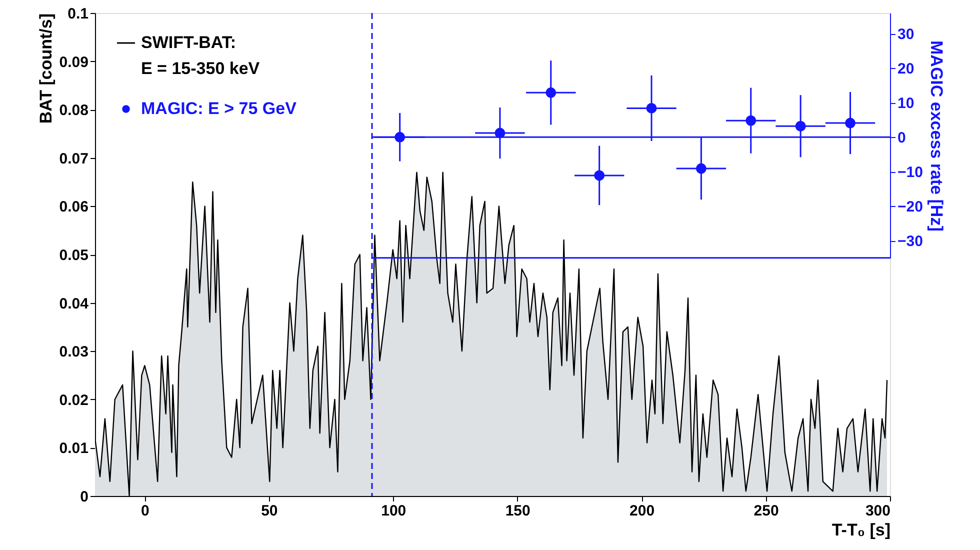 The width and height of the screenshot is (980, 550). Describe the element at coordinates (766, 511) in the screenshot. I see `x-tick-label: 250` at that location.